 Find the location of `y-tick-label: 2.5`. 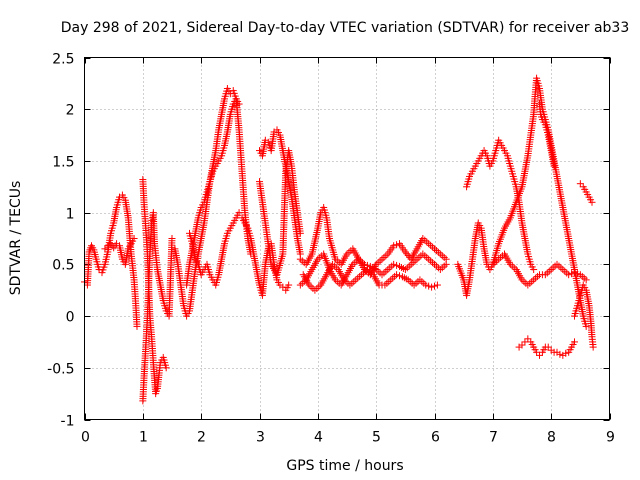

y-tick-label: 2.5 is located at coordinates (63, 60).